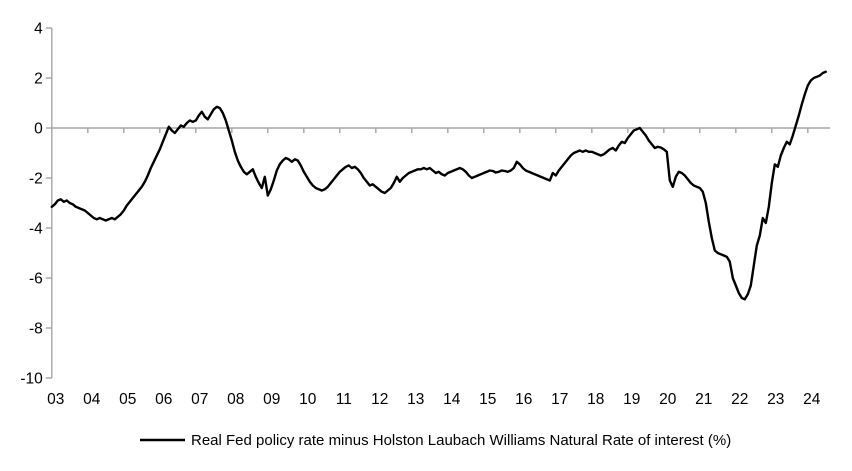 This screenshot has width=852, height=471. What do you see at coordinates (127, 399) in the screenshot?
I see `x-tick-label: 05` at bounding box center [127, 399].